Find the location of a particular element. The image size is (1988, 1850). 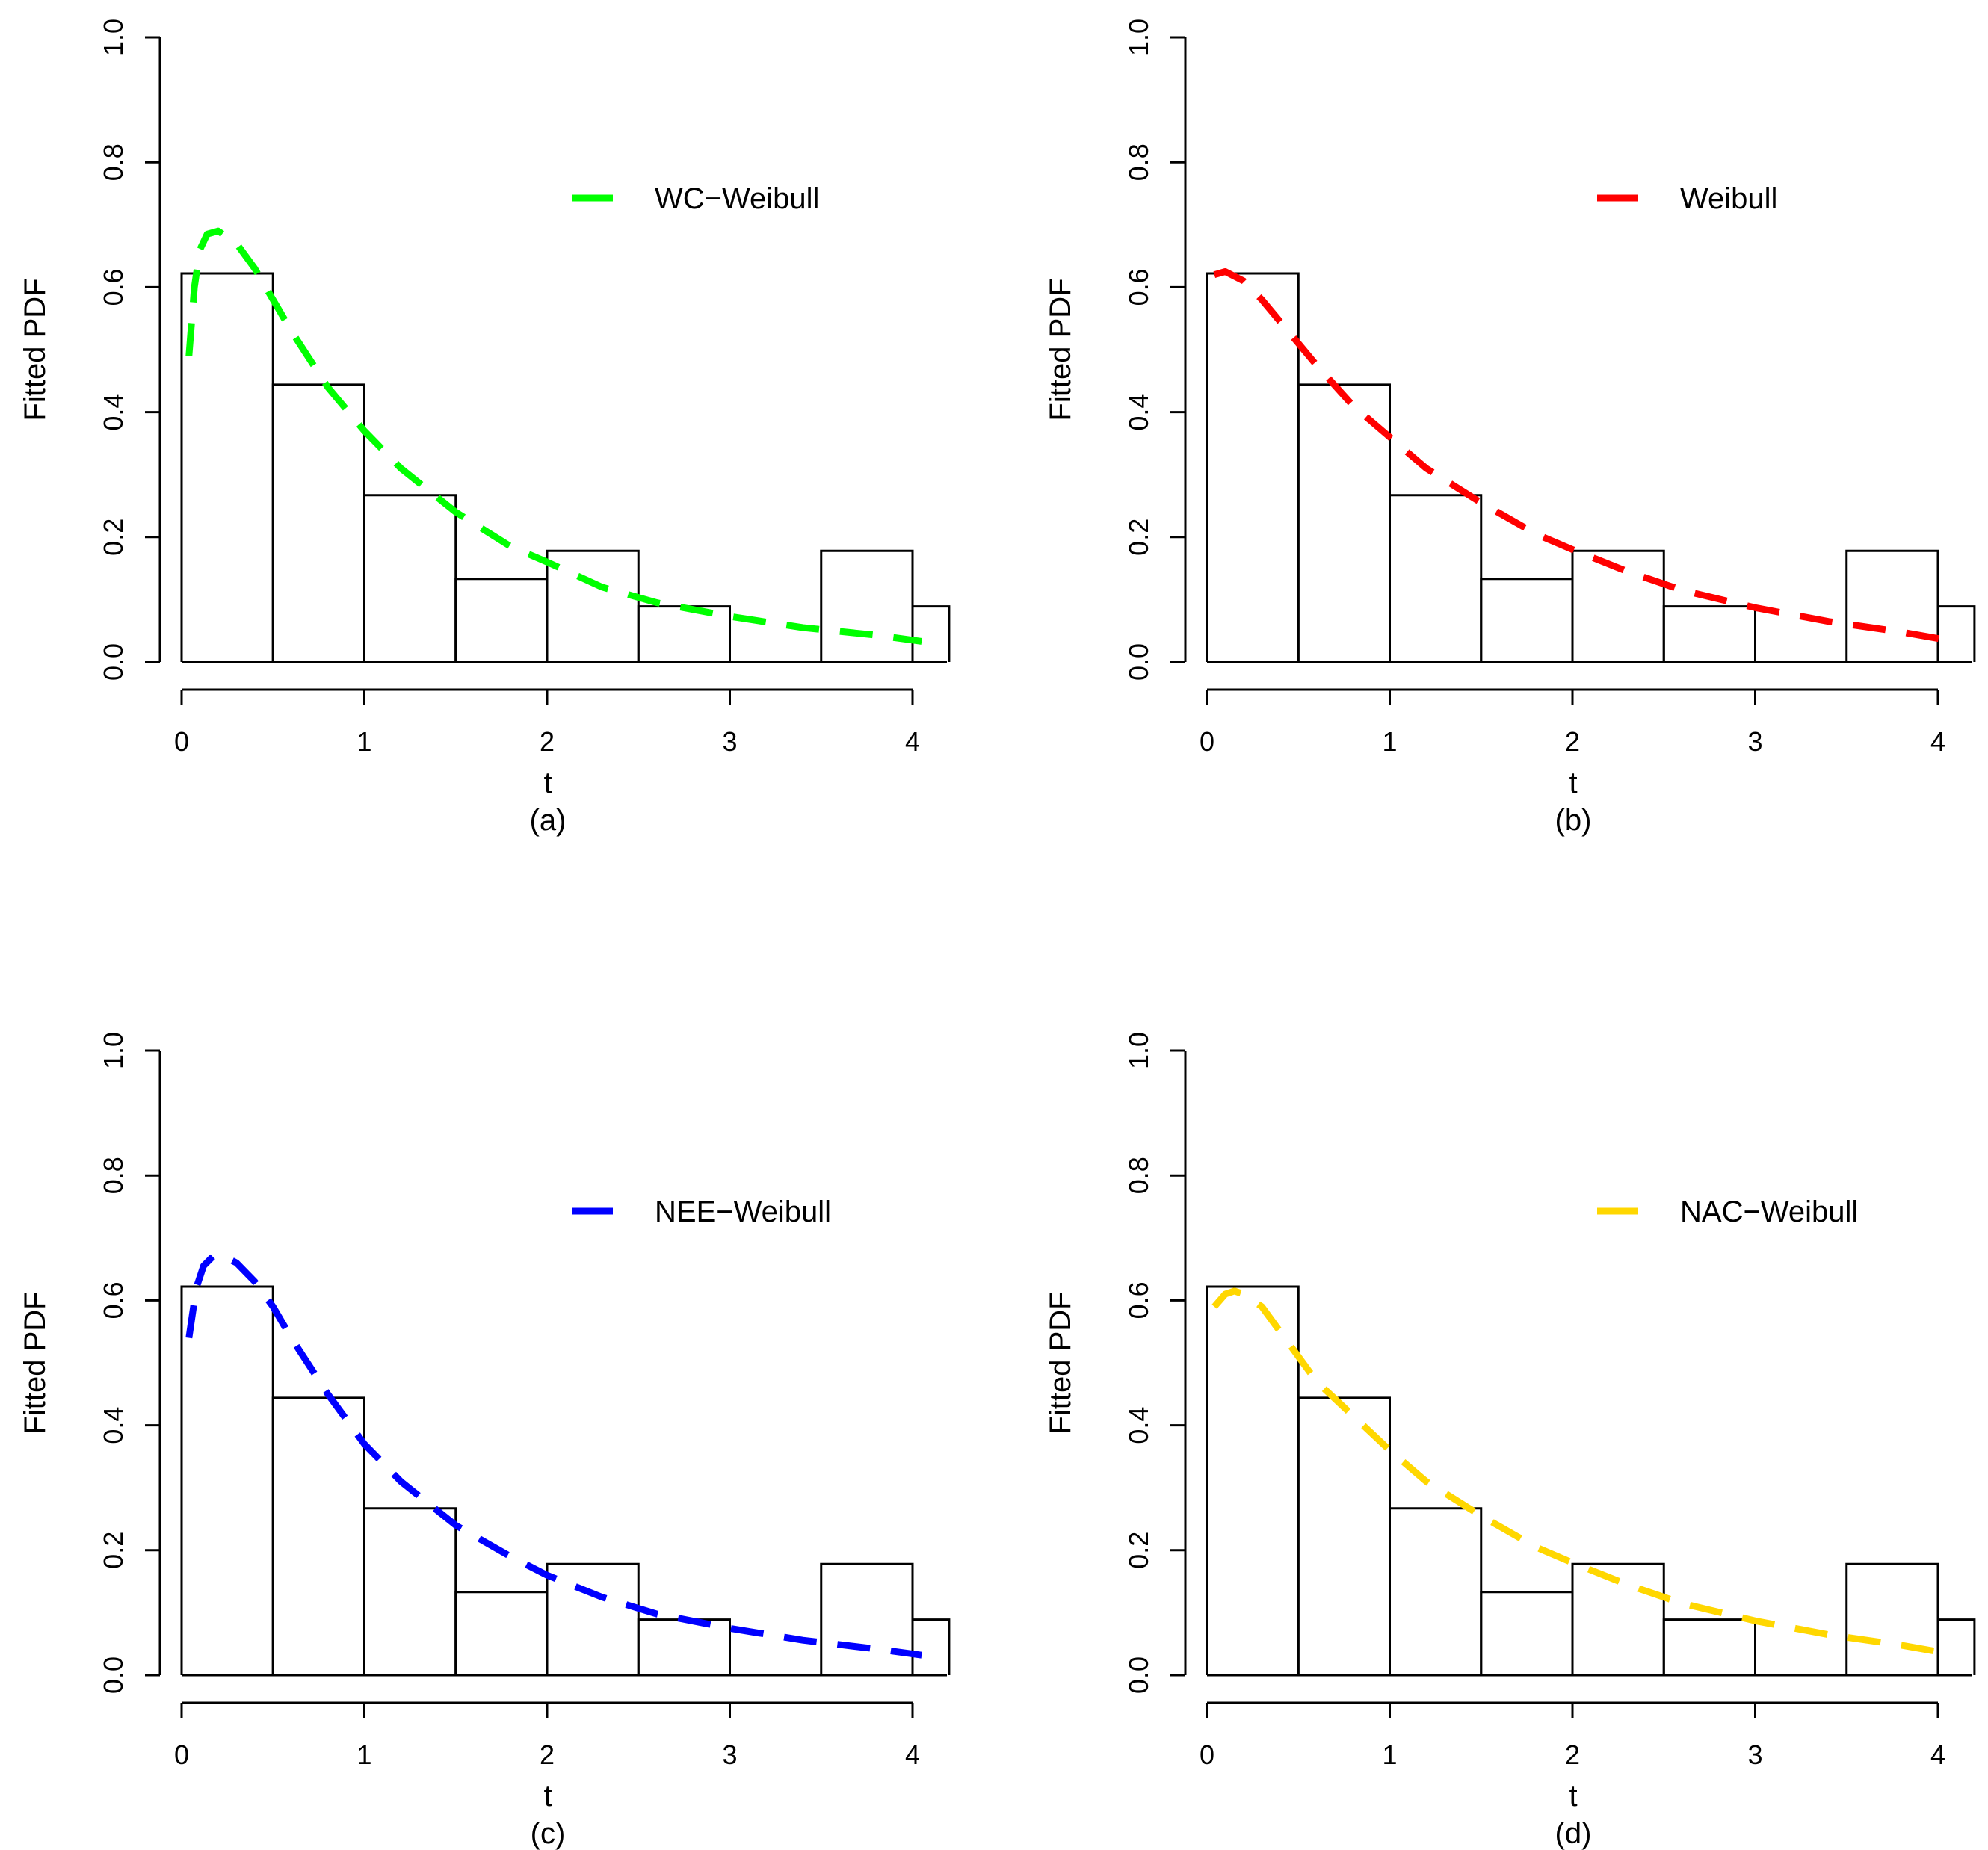

legend-label: NAC−Weibull is located at coordinates (1769, 1212).